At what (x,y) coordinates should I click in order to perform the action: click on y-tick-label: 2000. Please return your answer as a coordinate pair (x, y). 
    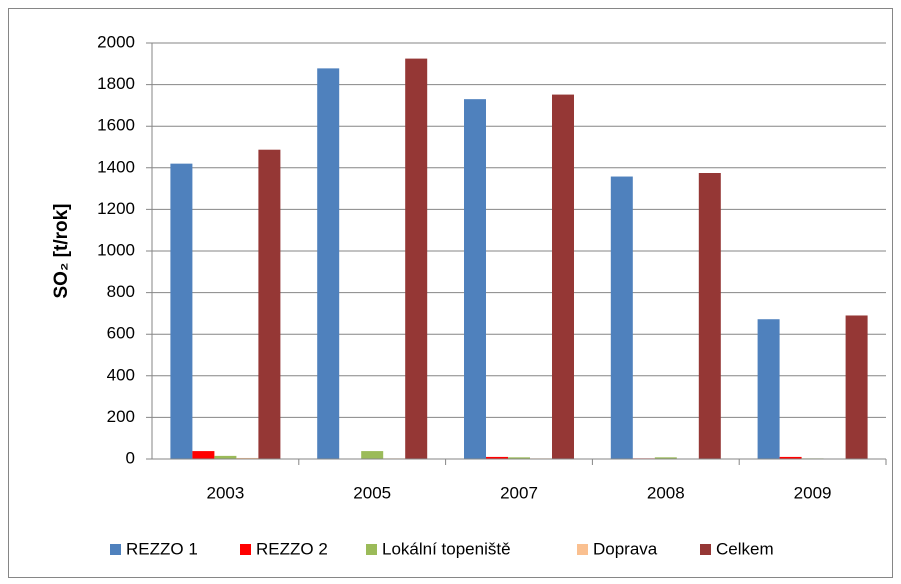
    Looking at the image, I should click on (116, 41).